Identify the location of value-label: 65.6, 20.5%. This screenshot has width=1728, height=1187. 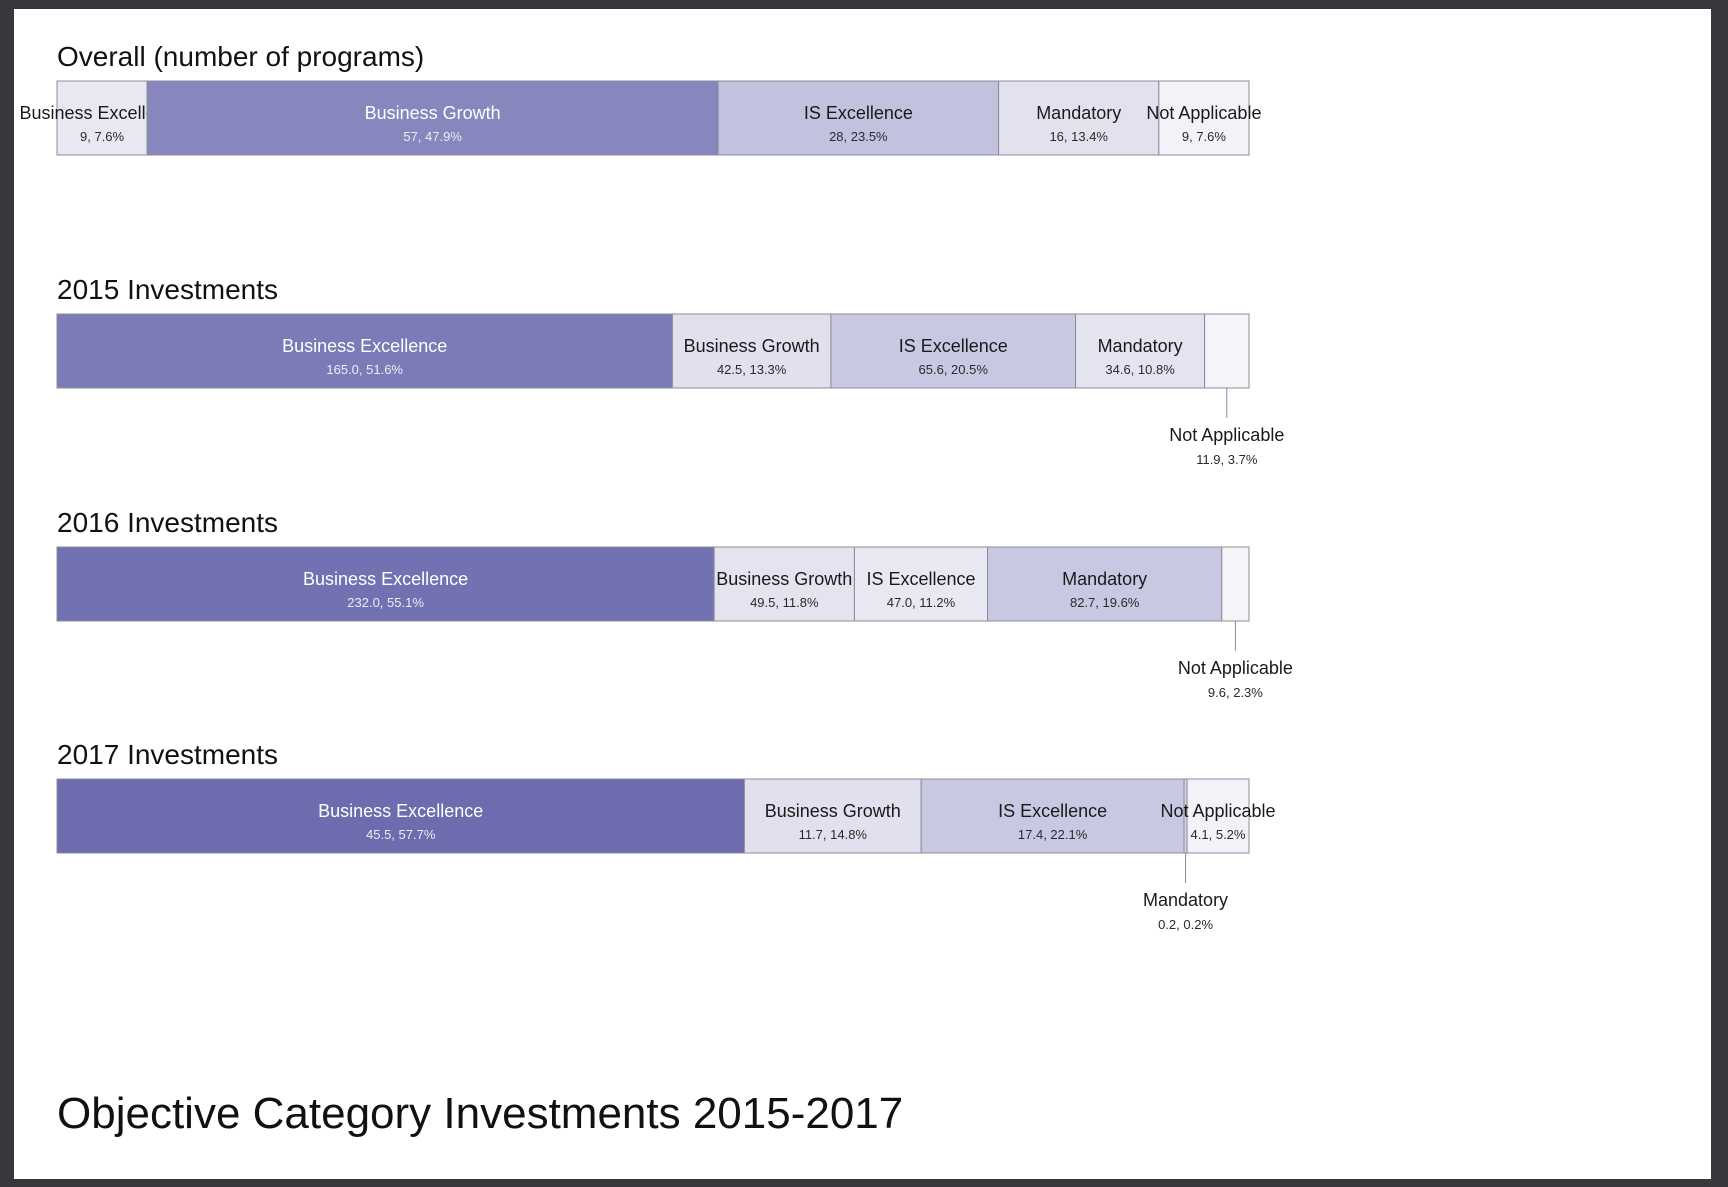
(954, 369).